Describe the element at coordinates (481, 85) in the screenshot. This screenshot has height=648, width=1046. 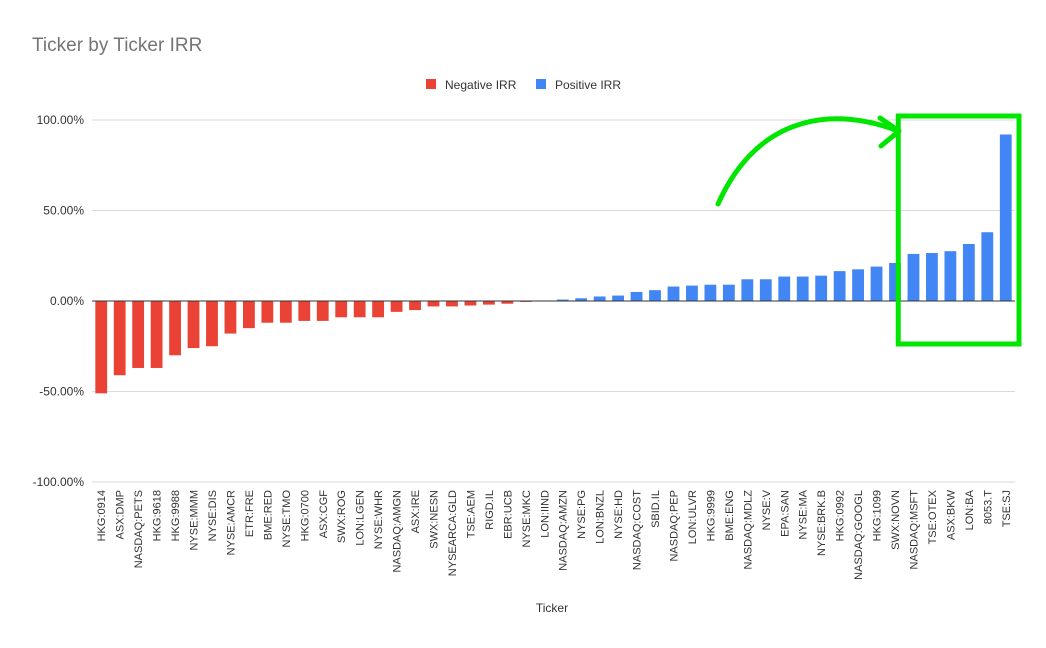
I see `legend-label-negative: Negative IRR` at that location.